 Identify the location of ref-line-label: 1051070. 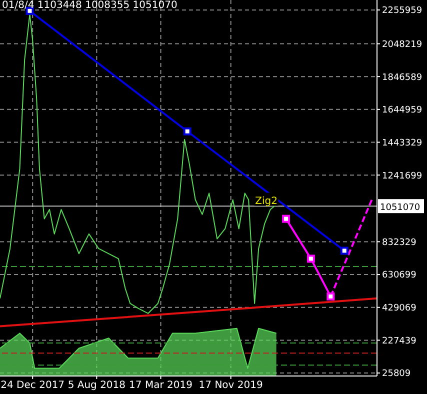
(400, 208).